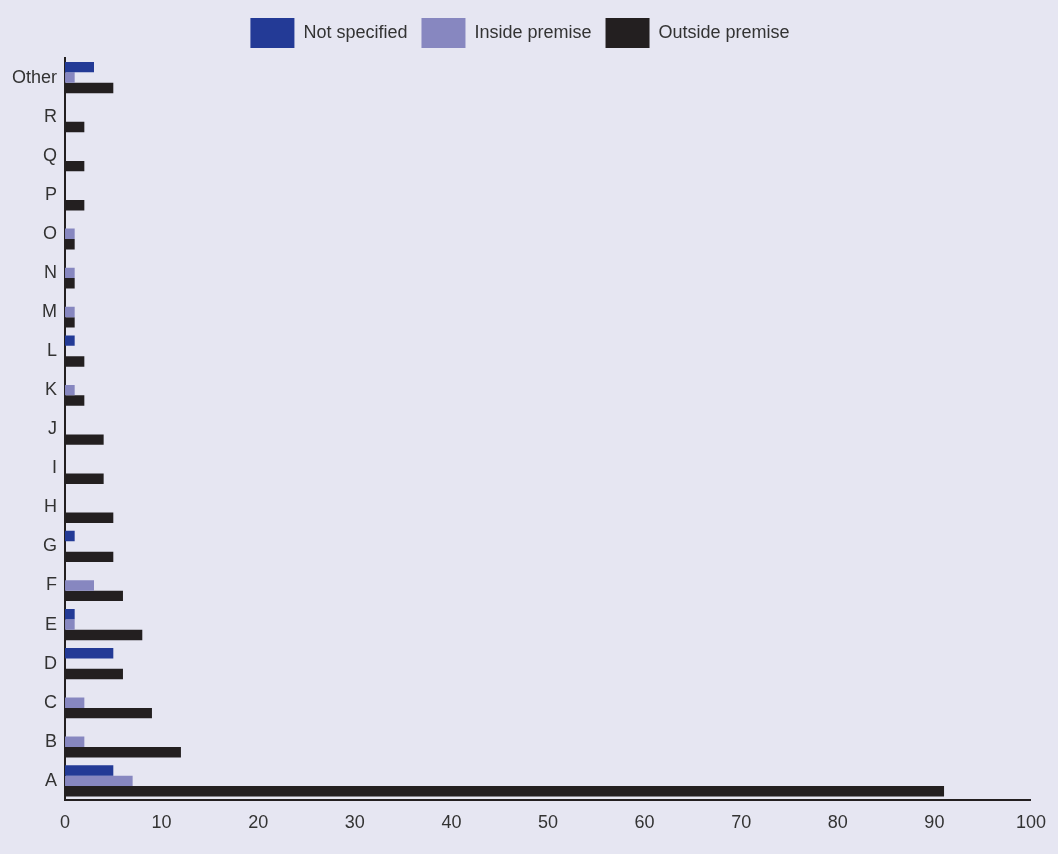 This screenshot has height=854, width=1058. Describe the element at coordinates (50, 310) in the screenshot. I see `y-tick-label: M` at that location.